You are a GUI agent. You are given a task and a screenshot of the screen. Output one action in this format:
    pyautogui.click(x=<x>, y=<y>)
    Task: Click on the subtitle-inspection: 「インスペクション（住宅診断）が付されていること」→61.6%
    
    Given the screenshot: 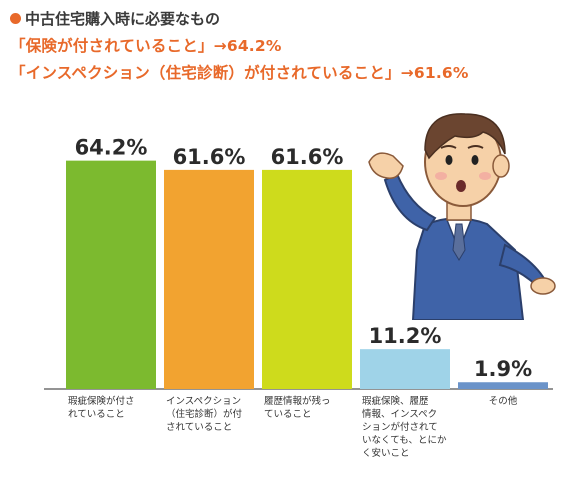 What is the action you would take?
    pyautogui.click(x=287, y=72)
    